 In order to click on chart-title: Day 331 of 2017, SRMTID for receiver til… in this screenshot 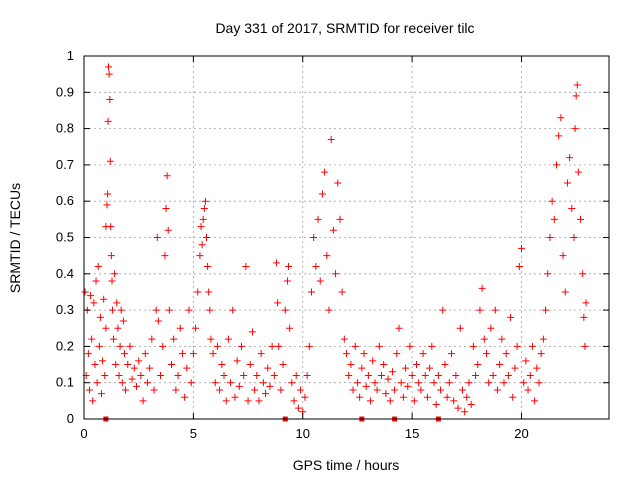, I will do `click(344, 28)`.